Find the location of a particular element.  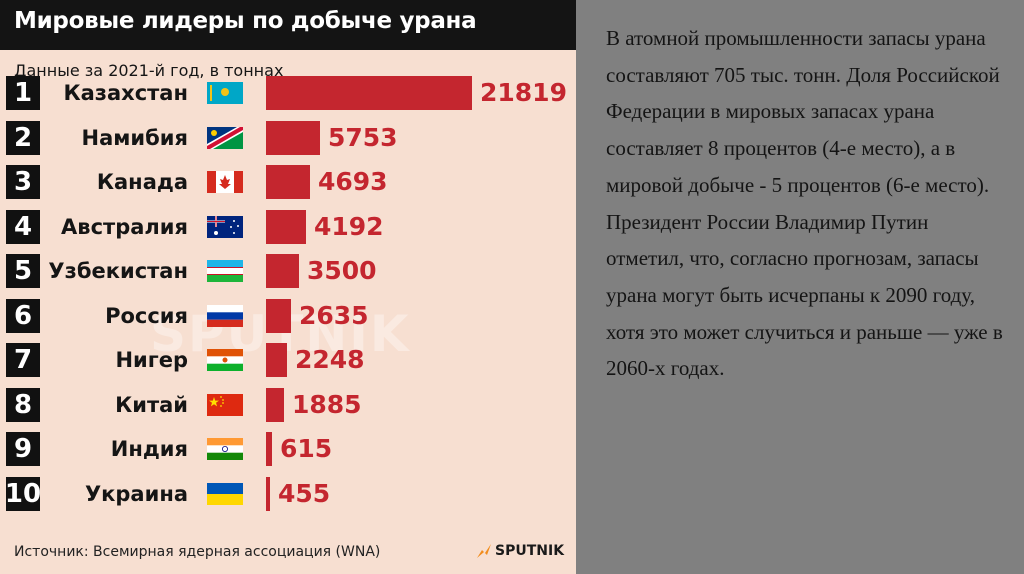

value-label: 4693 is located at coordinates (353, 181).